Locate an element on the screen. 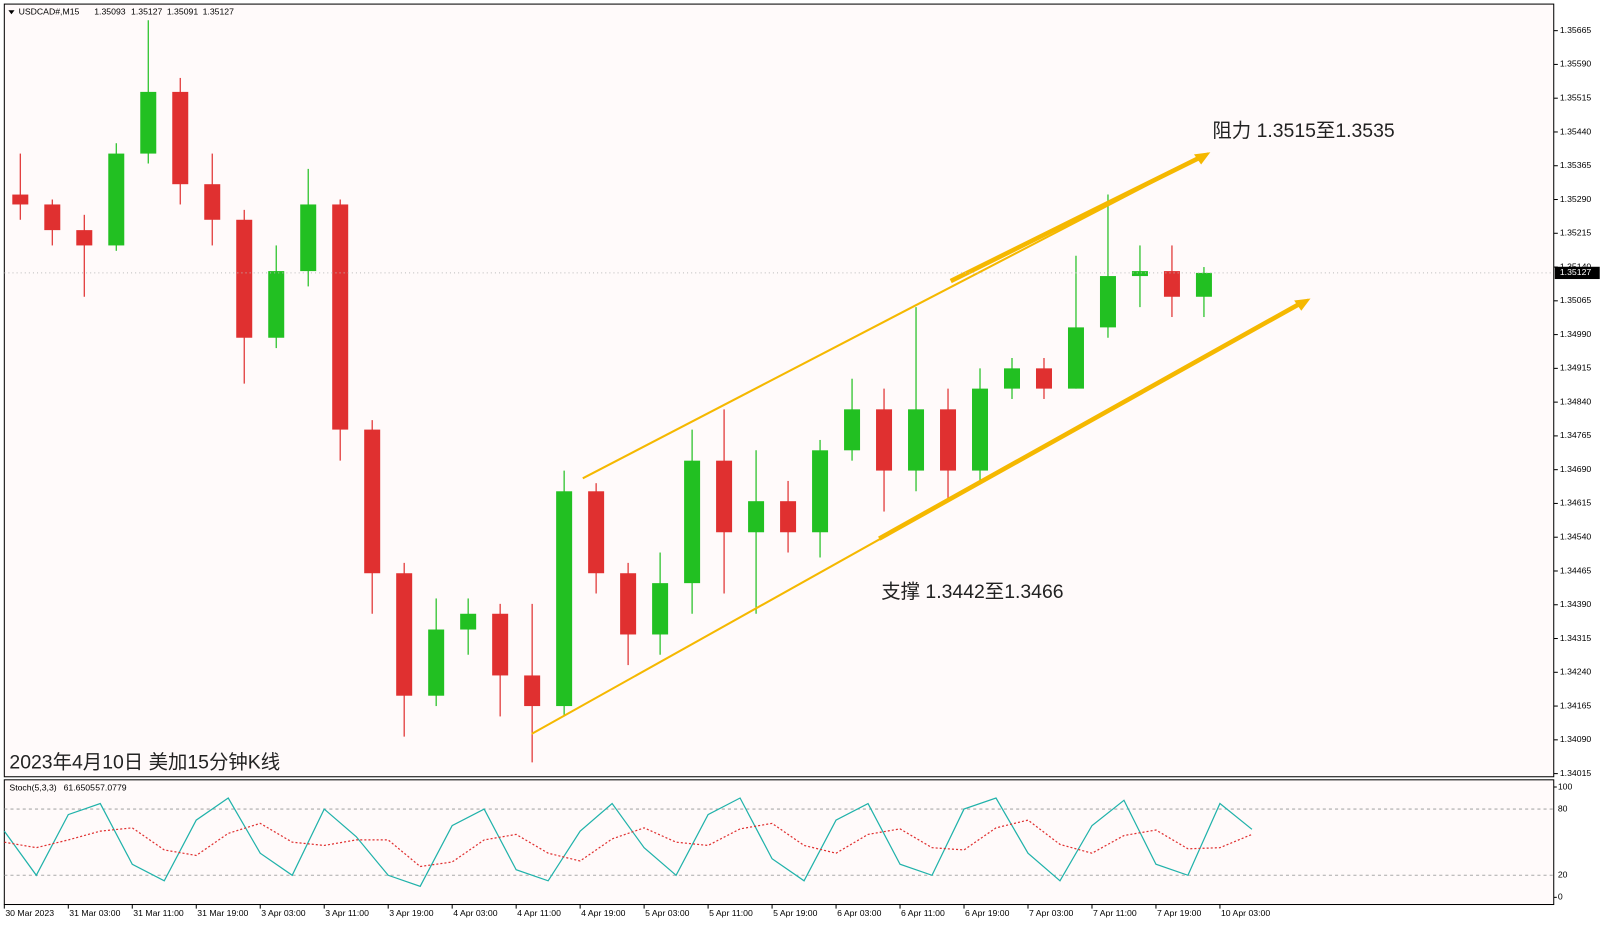 The width and height of the screenshot is (1602, 927). y-tick-label: 1.34240 is located at coordinates (1576, 672).